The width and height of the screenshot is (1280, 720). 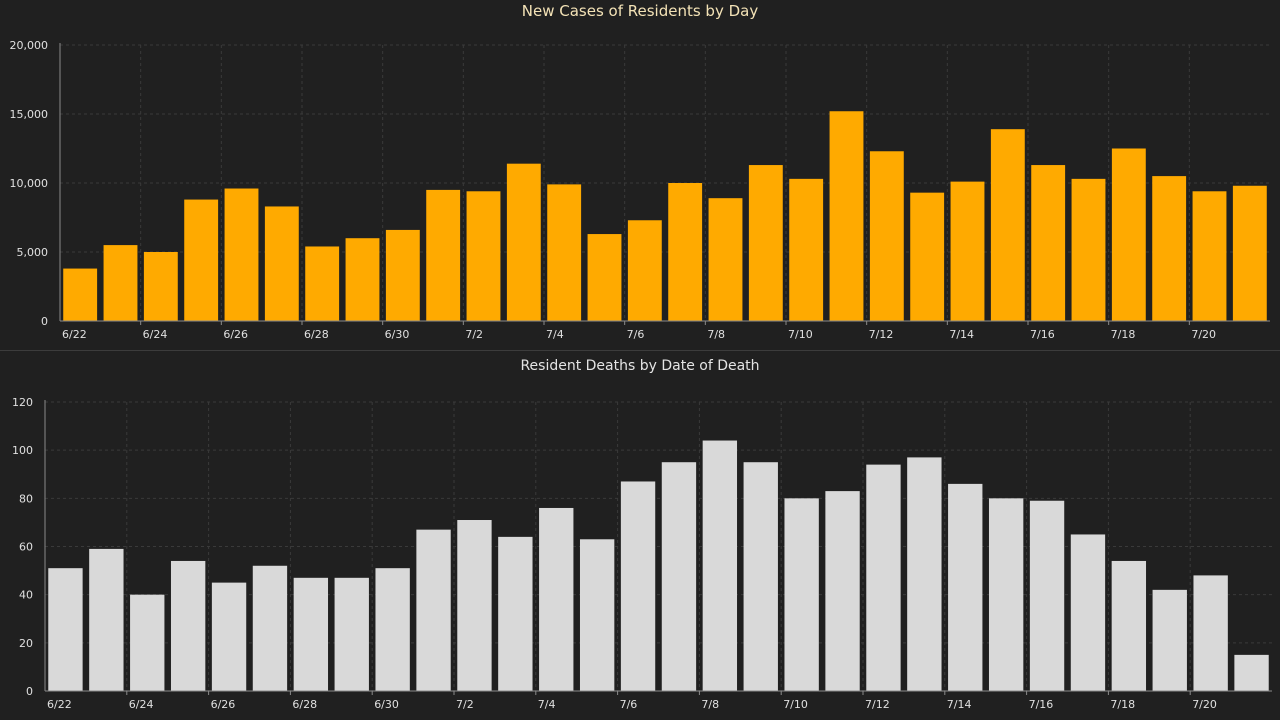 What do you see at coordinates (397, 334) in the screenshot?
I see `cases-x-tick-label: 6/30` at bounding box center [397, 334].